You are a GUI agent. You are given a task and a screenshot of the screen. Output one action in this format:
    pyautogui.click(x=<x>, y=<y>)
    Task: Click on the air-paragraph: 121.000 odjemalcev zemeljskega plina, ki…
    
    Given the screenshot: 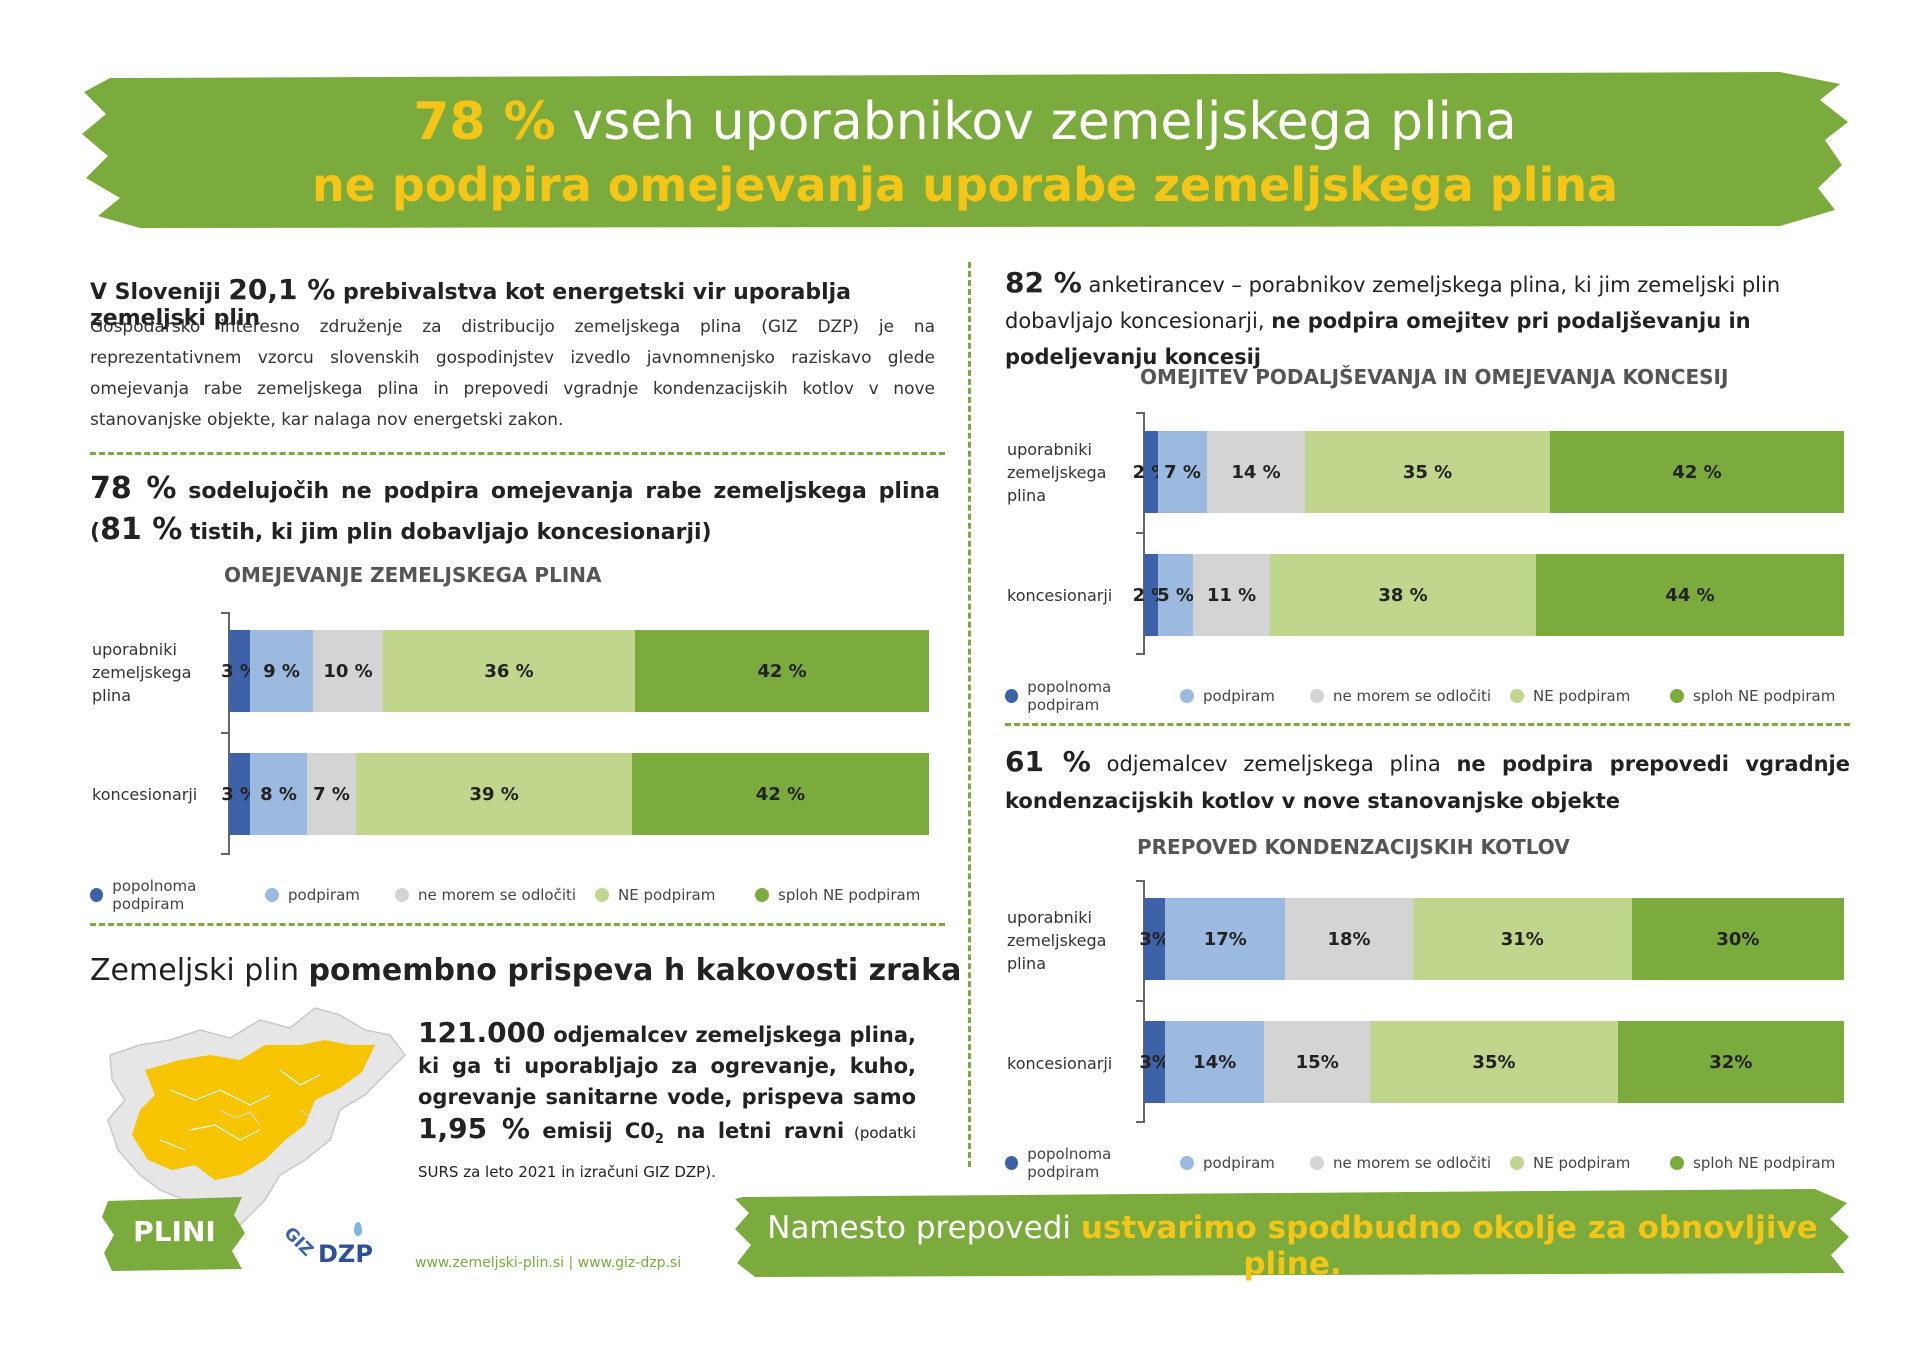 What is the action you would take?
    pyautogui.click(x=667, y=1102)
    